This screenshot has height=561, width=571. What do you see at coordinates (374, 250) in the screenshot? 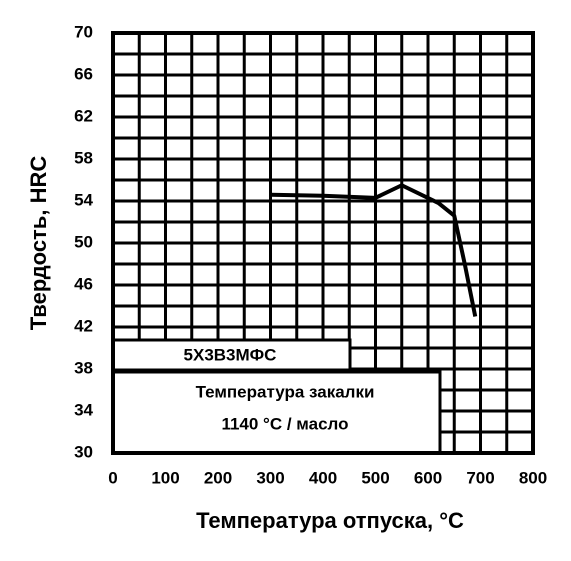
I see `data-line` at bounding box center [374, 250].